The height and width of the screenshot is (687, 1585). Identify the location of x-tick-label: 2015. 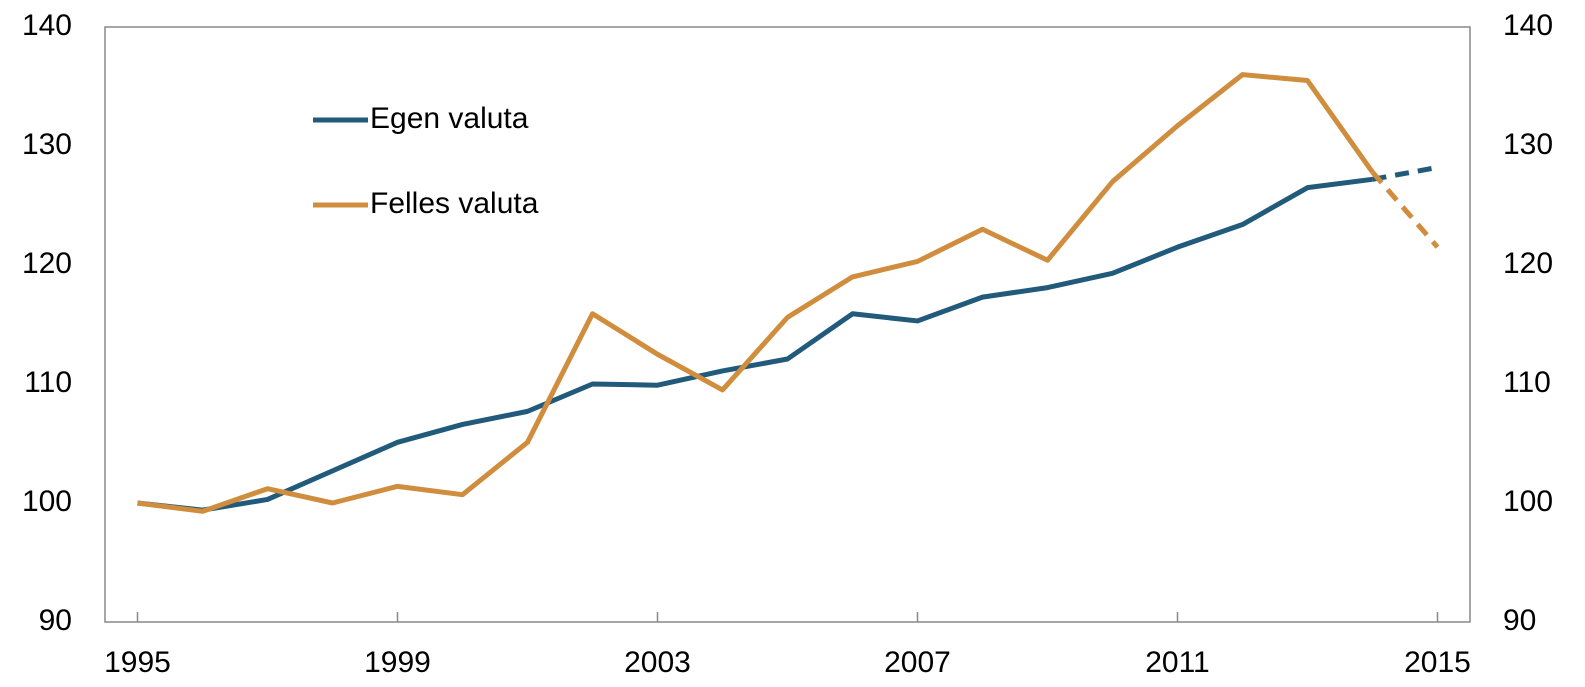
(1437, 662).